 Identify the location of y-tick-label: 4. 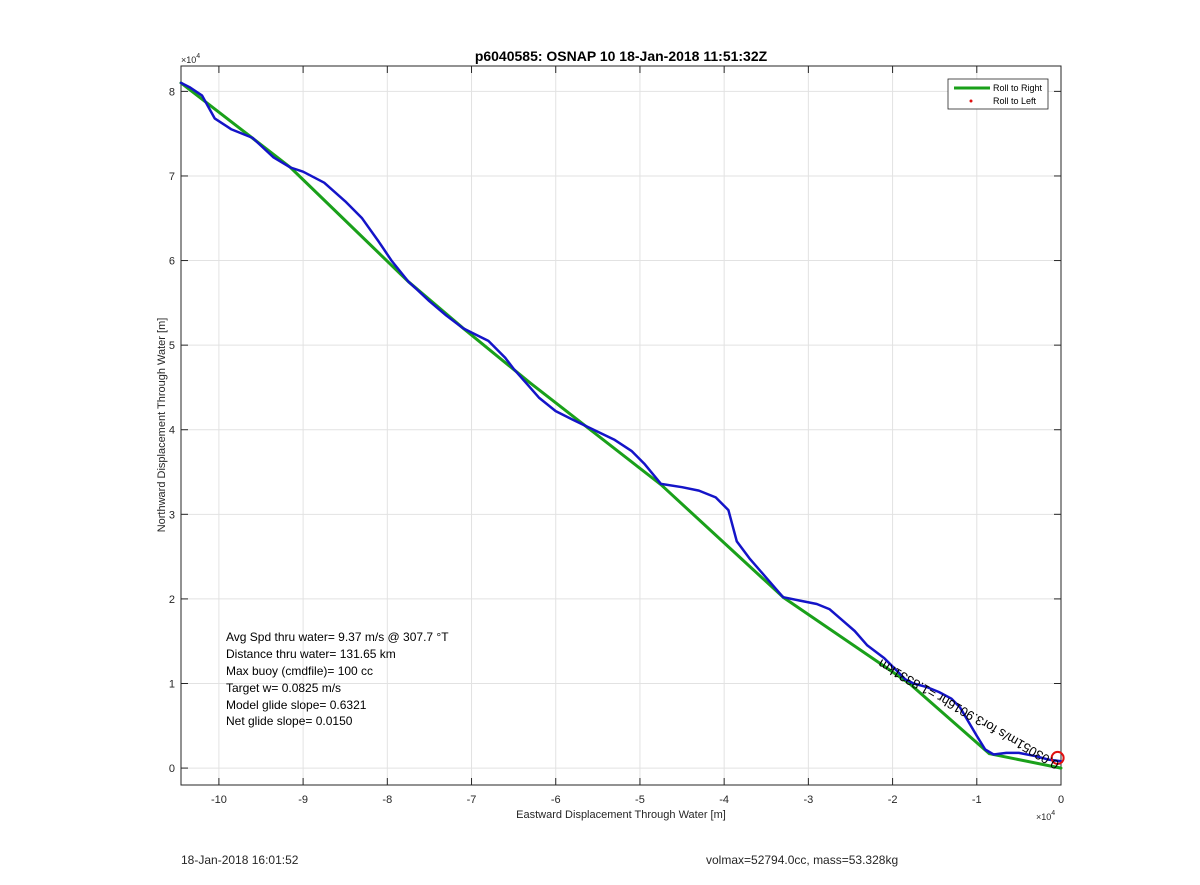
(172, 431).